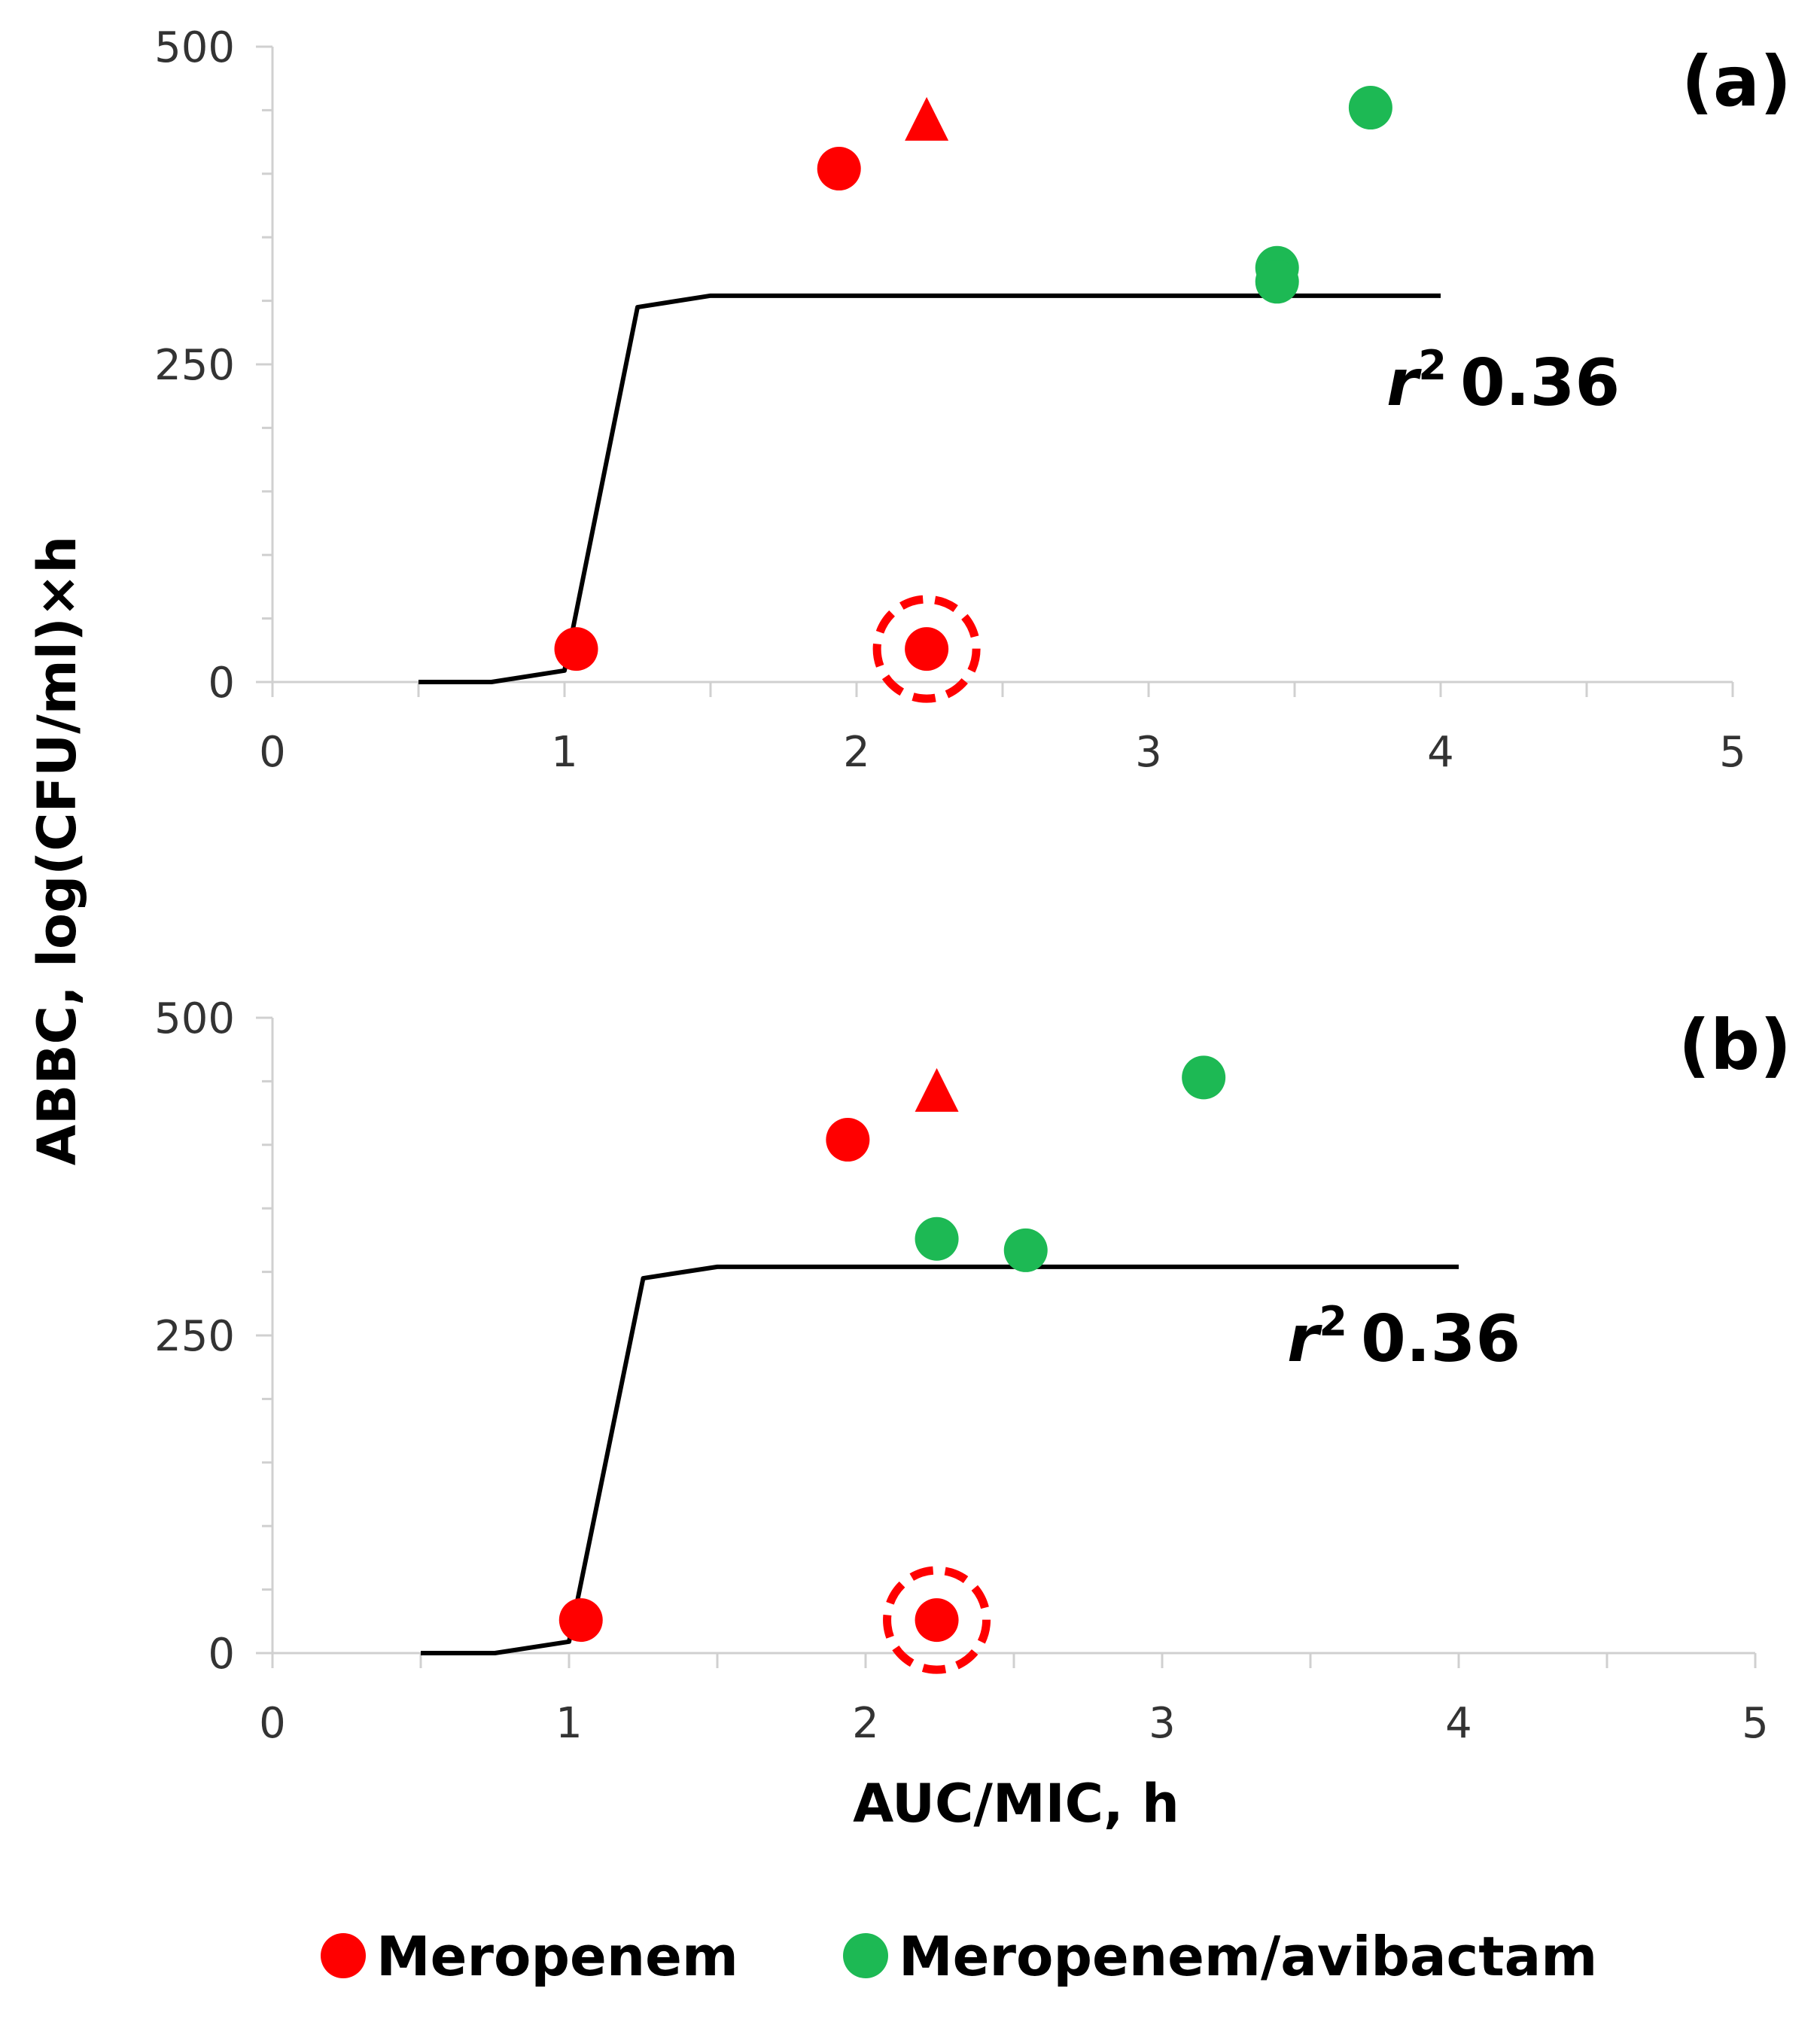 The height and width of the screenshot is (2034, 1820). I want to click on y-axis-title: ABBC, log(CFU/ml)×h, so click(57, 850).